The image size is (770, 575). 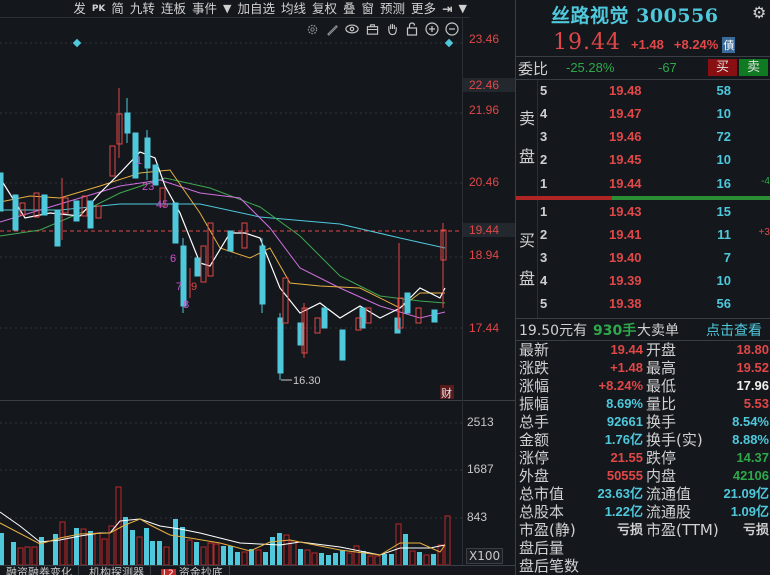 What do you see at coordinates (625, 113) in the screenshot?
I see `ask-price: 19.47` at bounding box center [625, 113].